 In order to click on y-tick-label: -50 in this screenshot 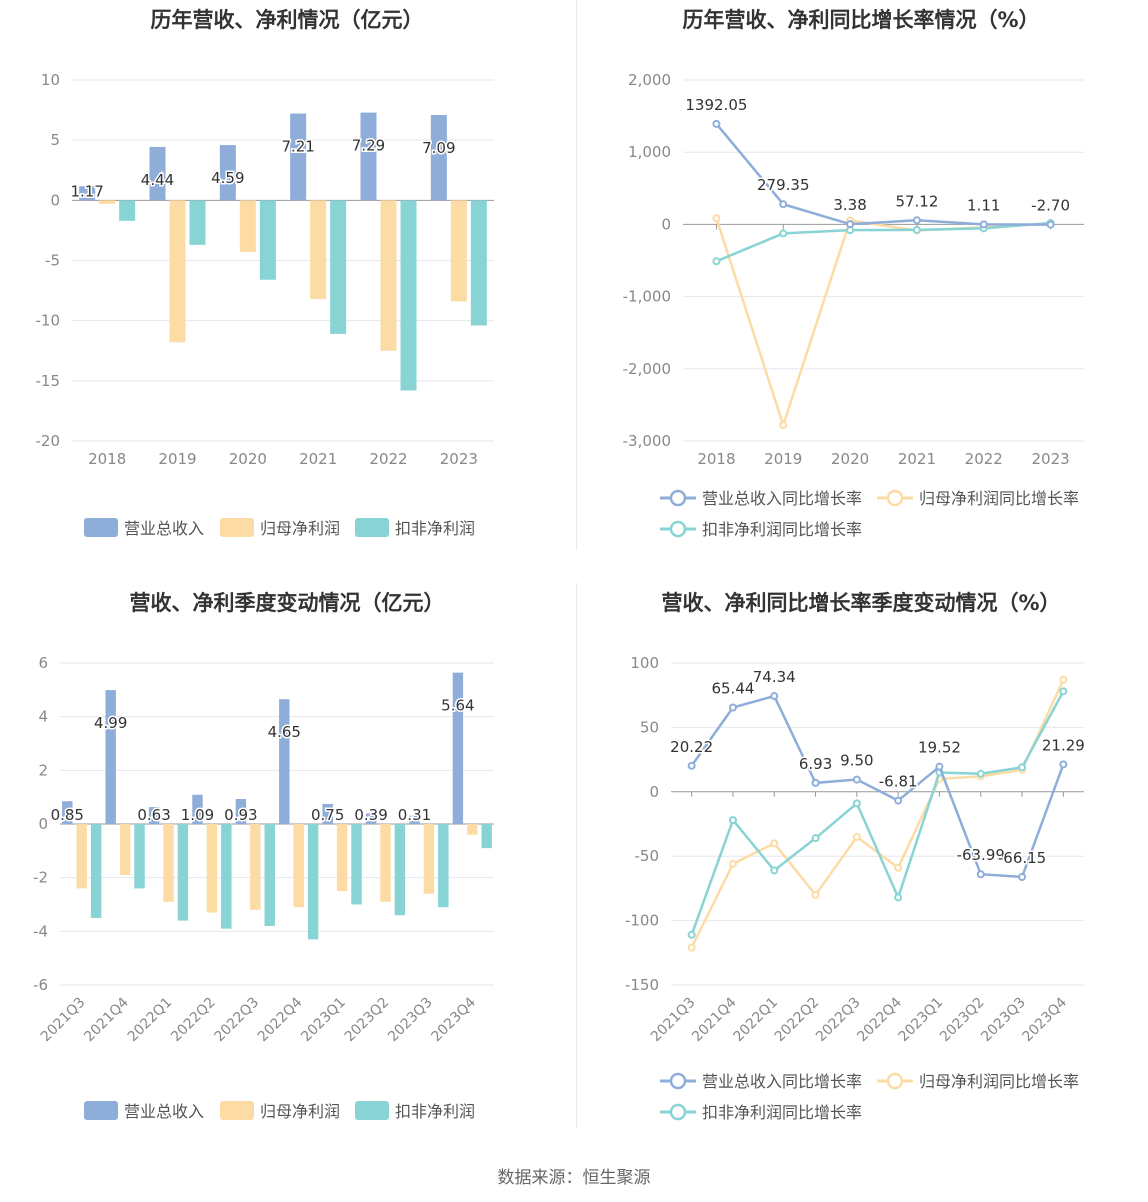, I will do `click(647, 856)`.